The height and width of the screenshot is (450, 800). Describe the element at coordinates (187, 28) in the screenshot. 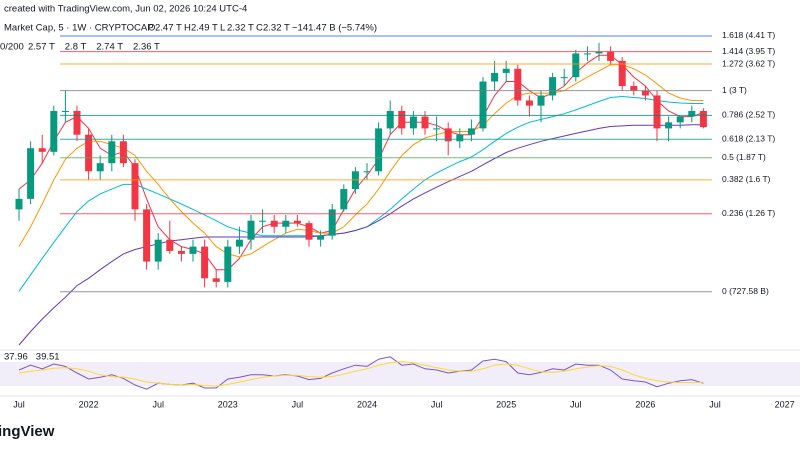

I see `ohlc-key: H` at that location.